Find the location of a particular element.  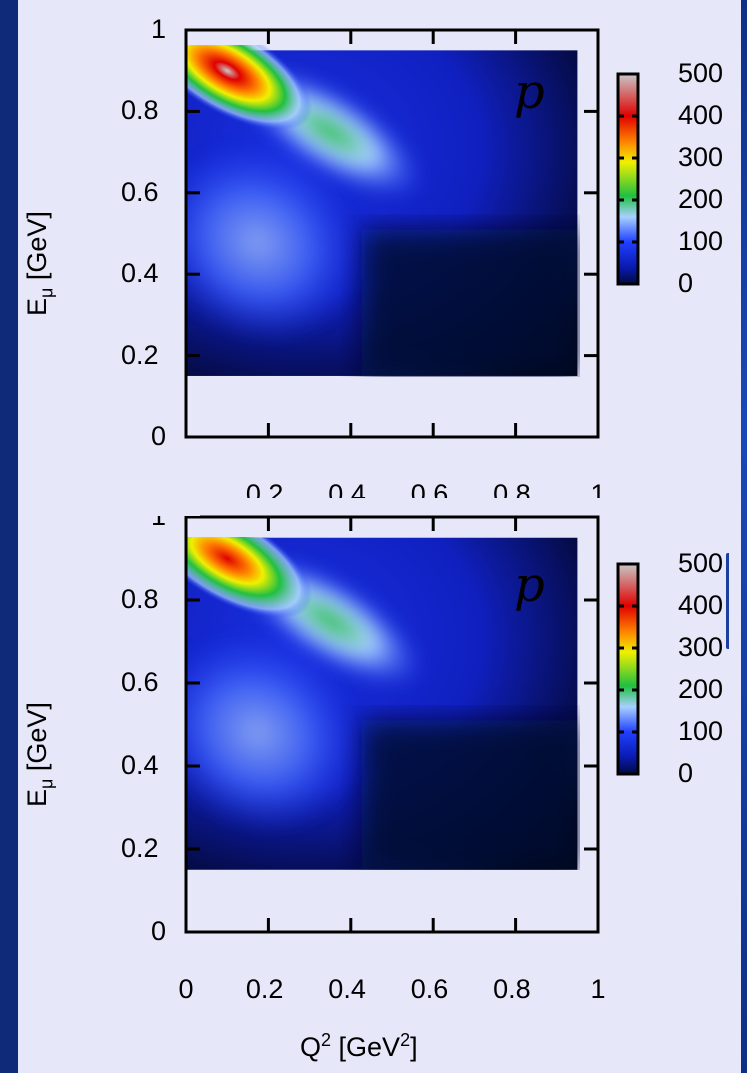

colorbar-label-bottom-0: 500 is located at coordinates (701, 563).